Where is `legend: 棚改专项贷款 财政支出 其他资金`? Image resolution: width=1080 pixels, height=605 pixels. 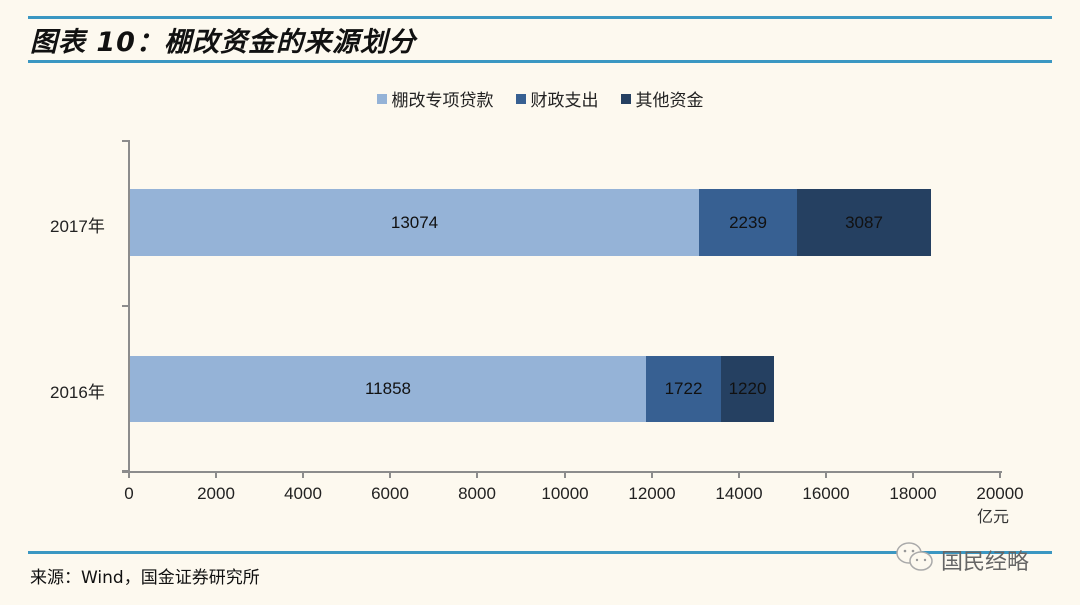
legend: 棚改专项贷款 财政支出 其他资金 is located at coordinates (540, 98).